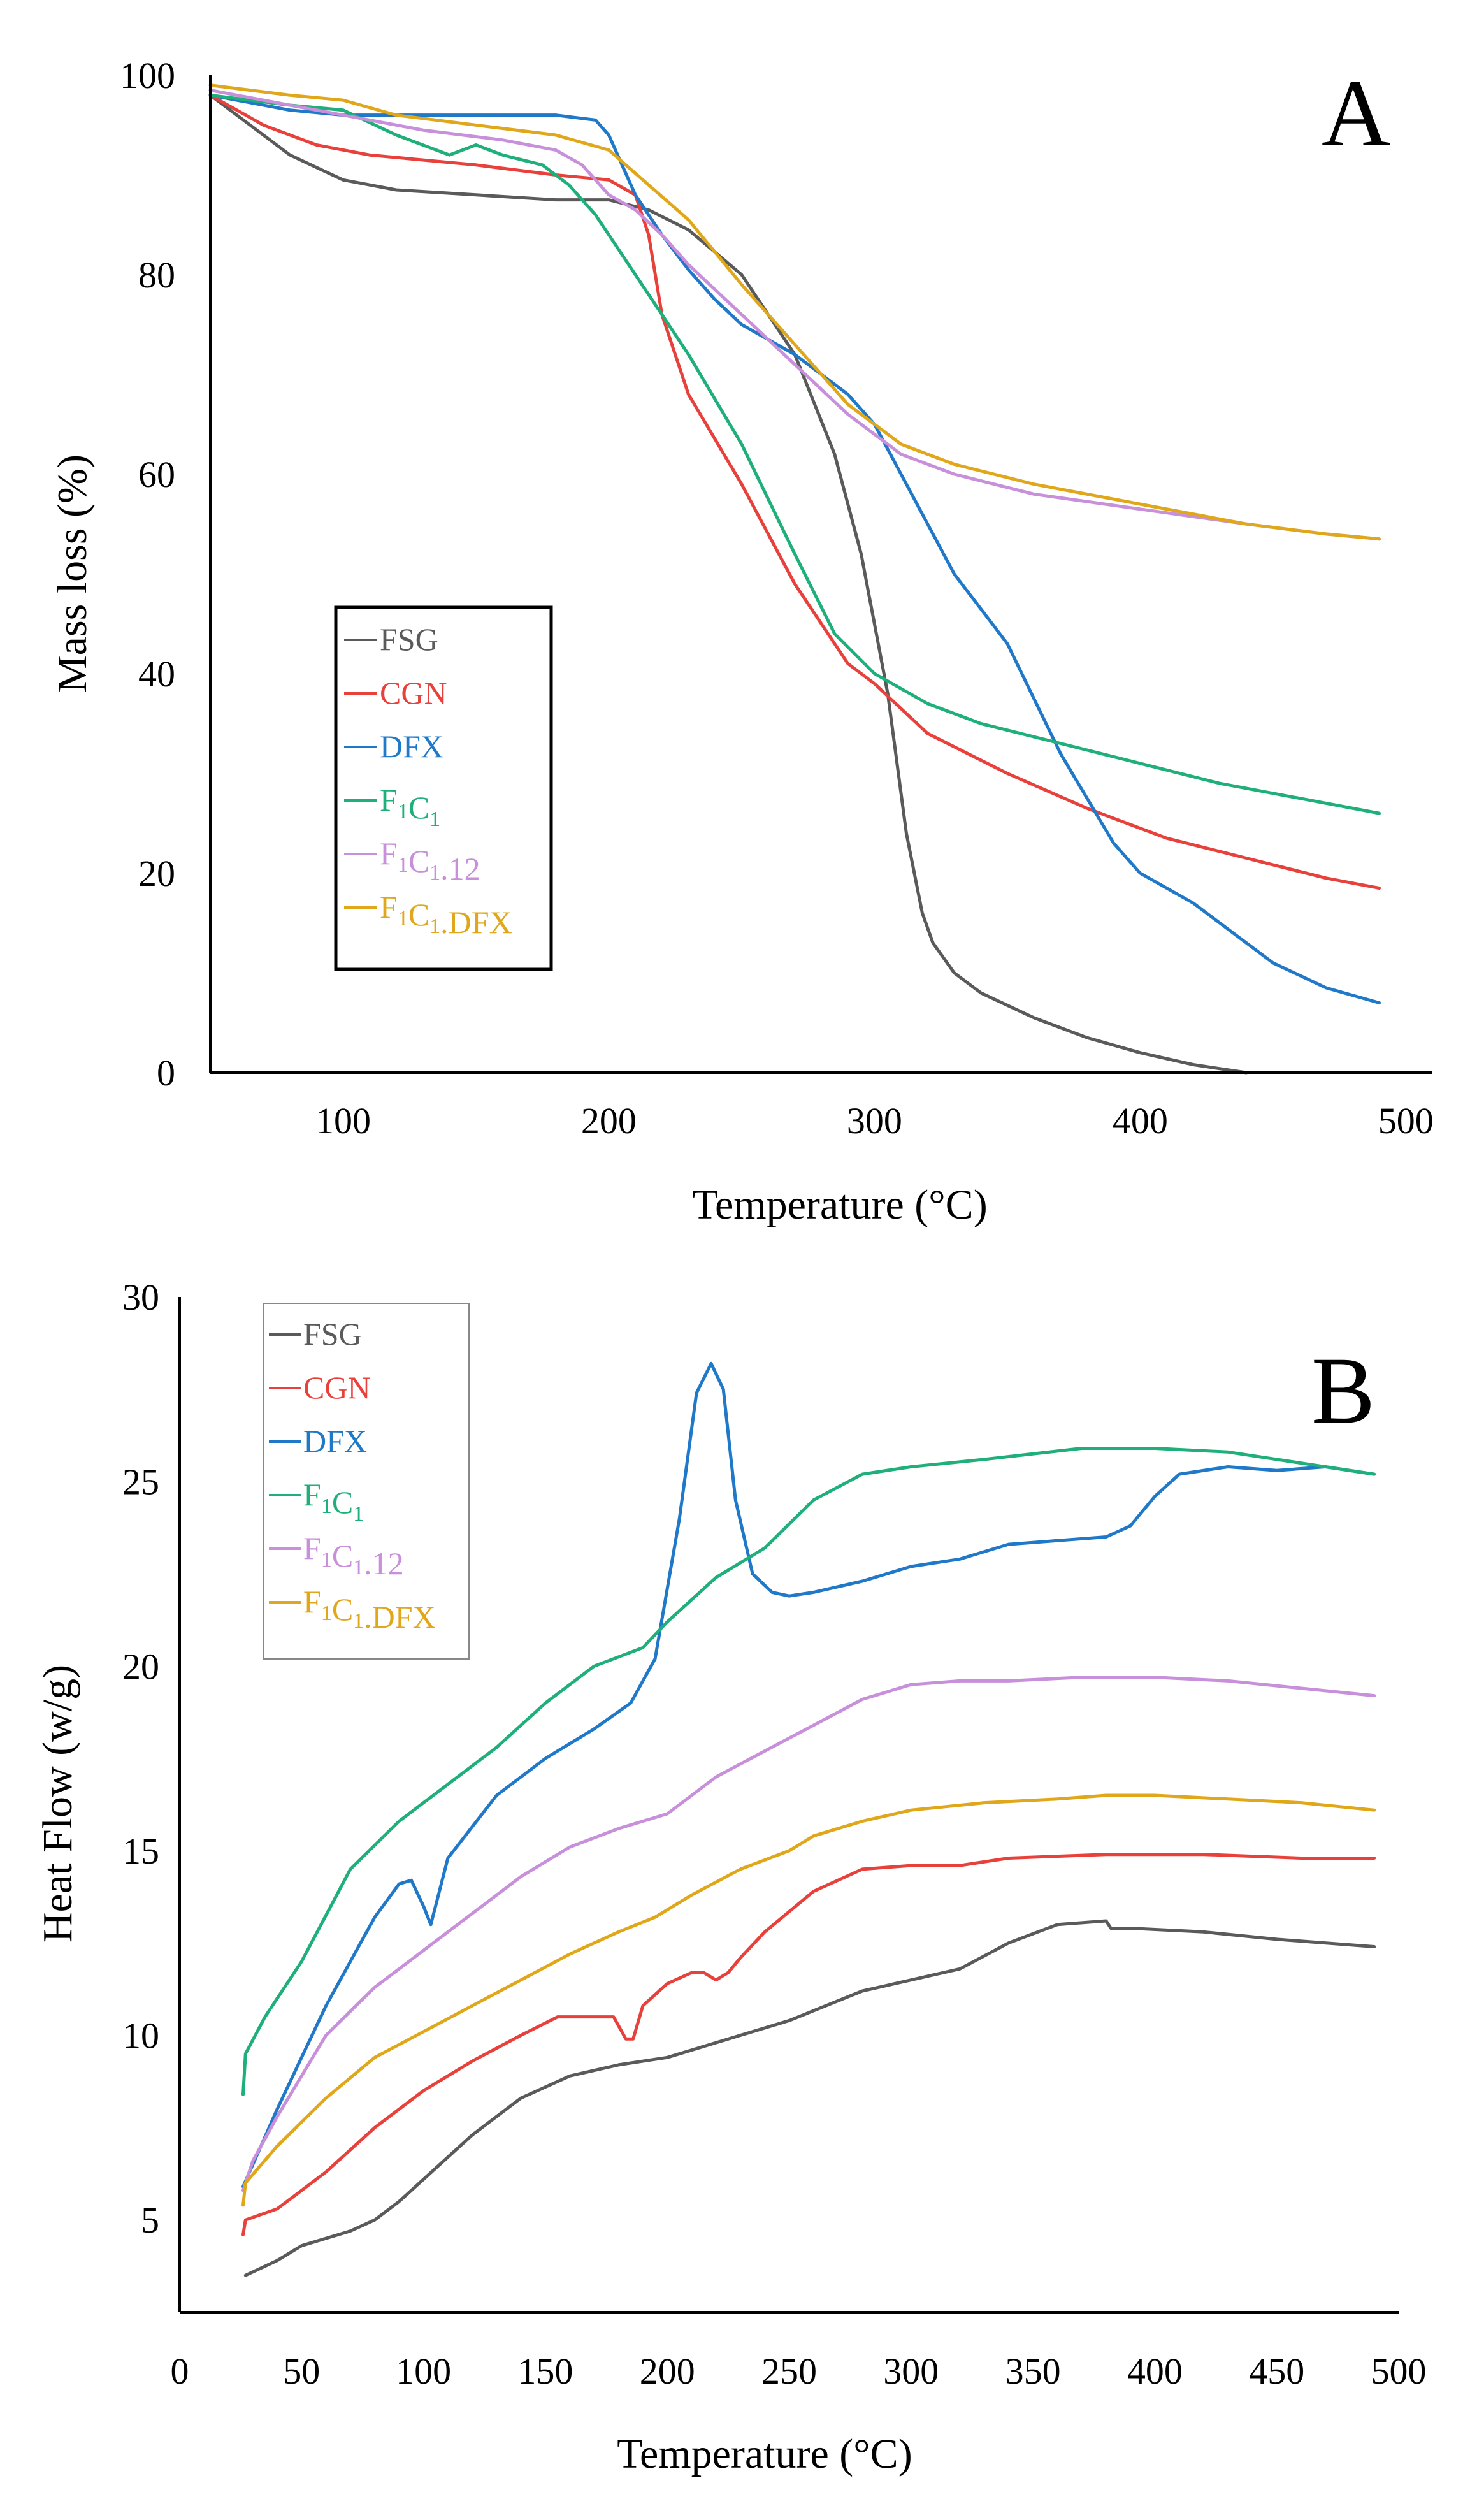 This screenshot has width=1463, height=2520. Describe the element at coordinates (667, 2371) in the screenshot. I see `panel-b-x-tick-label: 200` at that location.